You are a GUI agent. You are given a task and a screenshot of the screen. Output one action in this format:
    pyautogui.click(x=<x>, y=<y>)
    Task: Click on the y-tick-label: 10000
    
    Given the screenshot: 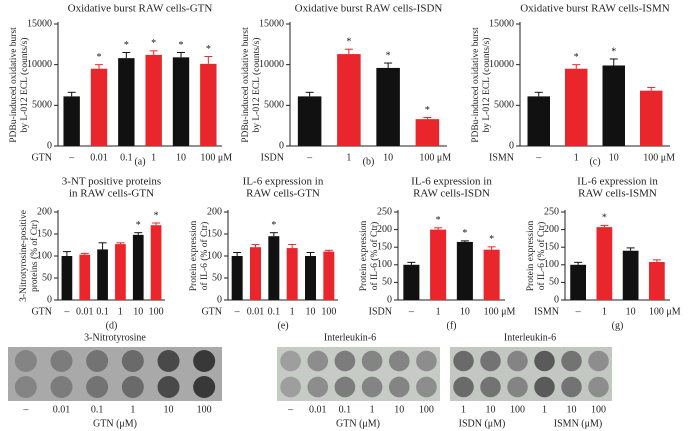 What is the action you would take?
    pyautogui.click(x=39, y=64)
    